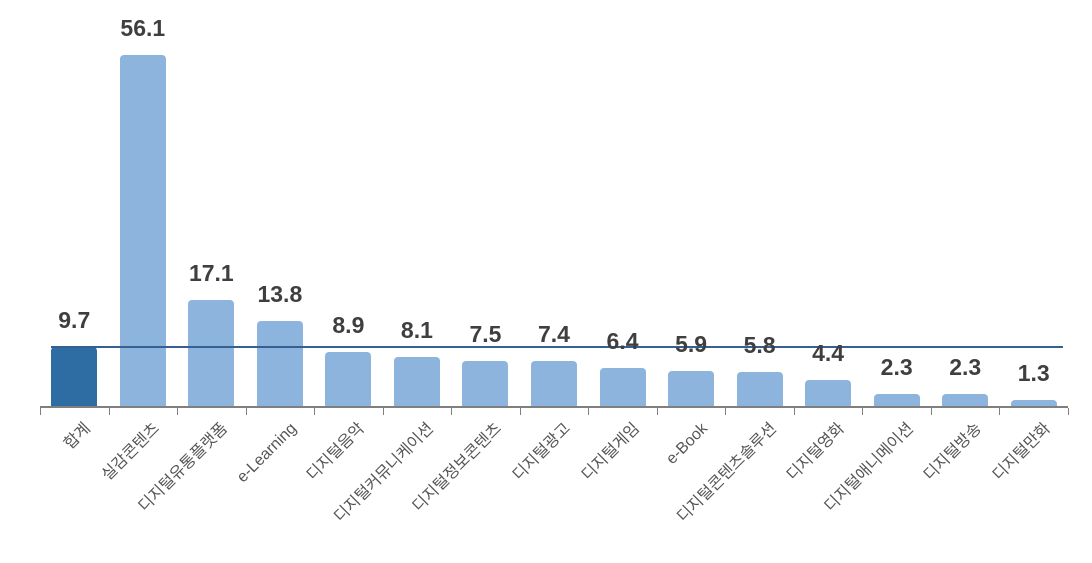 This screenshot has height=563, width=1092. I want to click on value-label: 17.1, so click(211, 273).